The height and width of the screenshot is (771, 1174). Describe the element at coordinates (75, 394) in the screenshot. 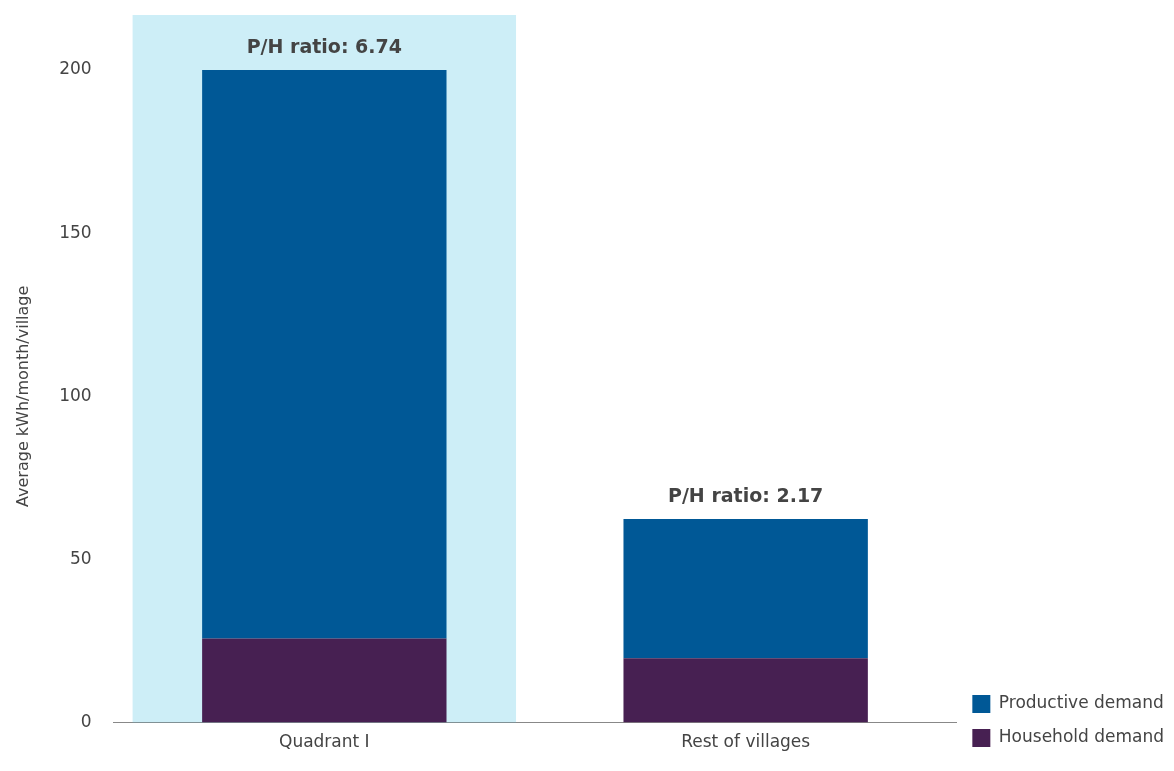

I see `y-tick-label: 100` at that location.